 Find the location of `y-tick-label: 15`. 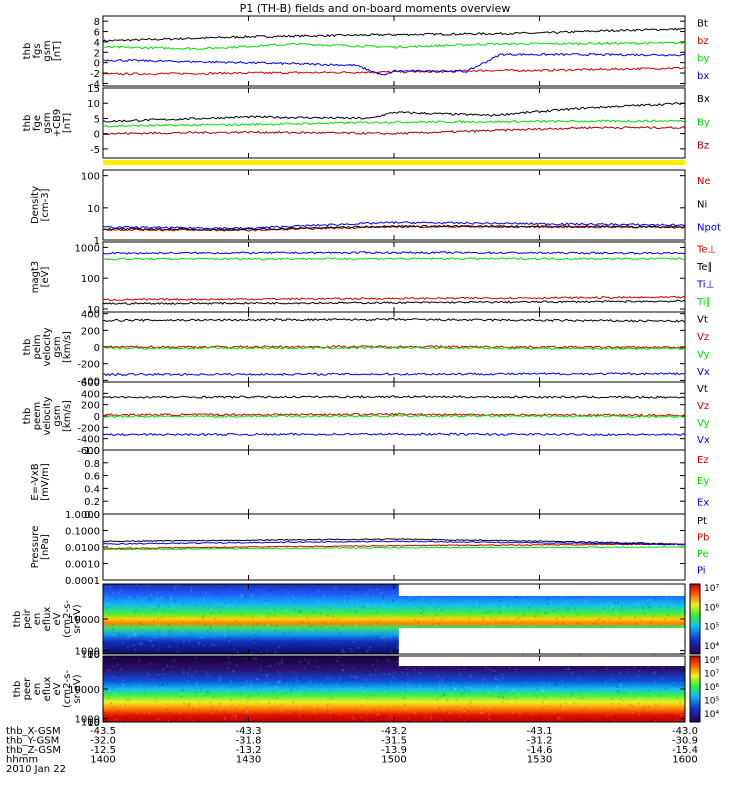

y-tick-label: 15 is located at coordinates (93, 89).